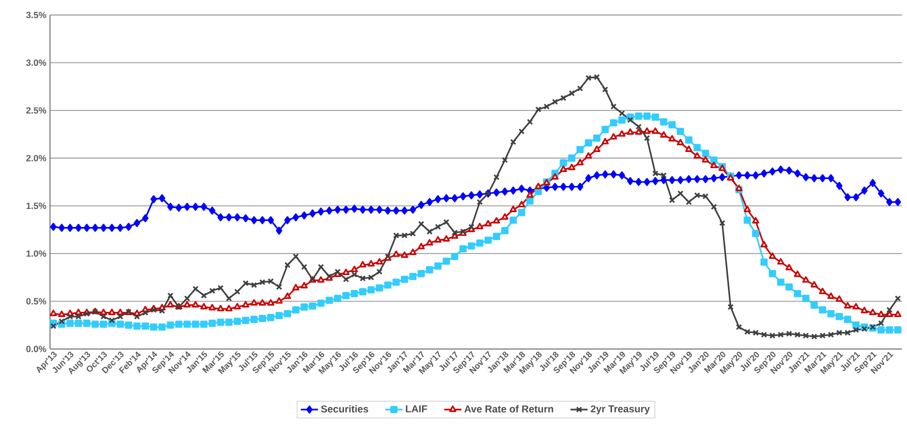 Image resolution: width=907 pixels, height=428 pixels. I want to click on y-tick-label: 0.5%, so click(36, 301).